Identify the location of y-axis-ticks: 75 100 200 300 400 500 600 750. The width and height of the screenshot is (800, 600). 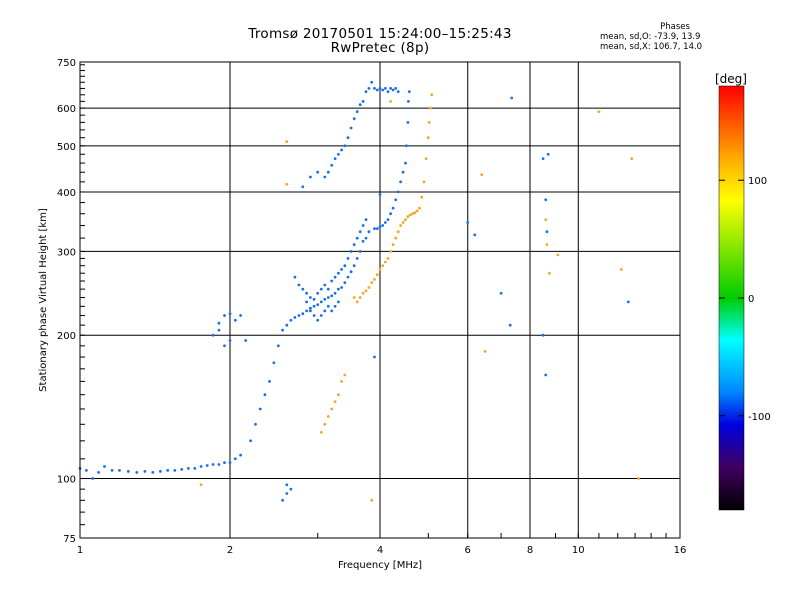
(71, 301).